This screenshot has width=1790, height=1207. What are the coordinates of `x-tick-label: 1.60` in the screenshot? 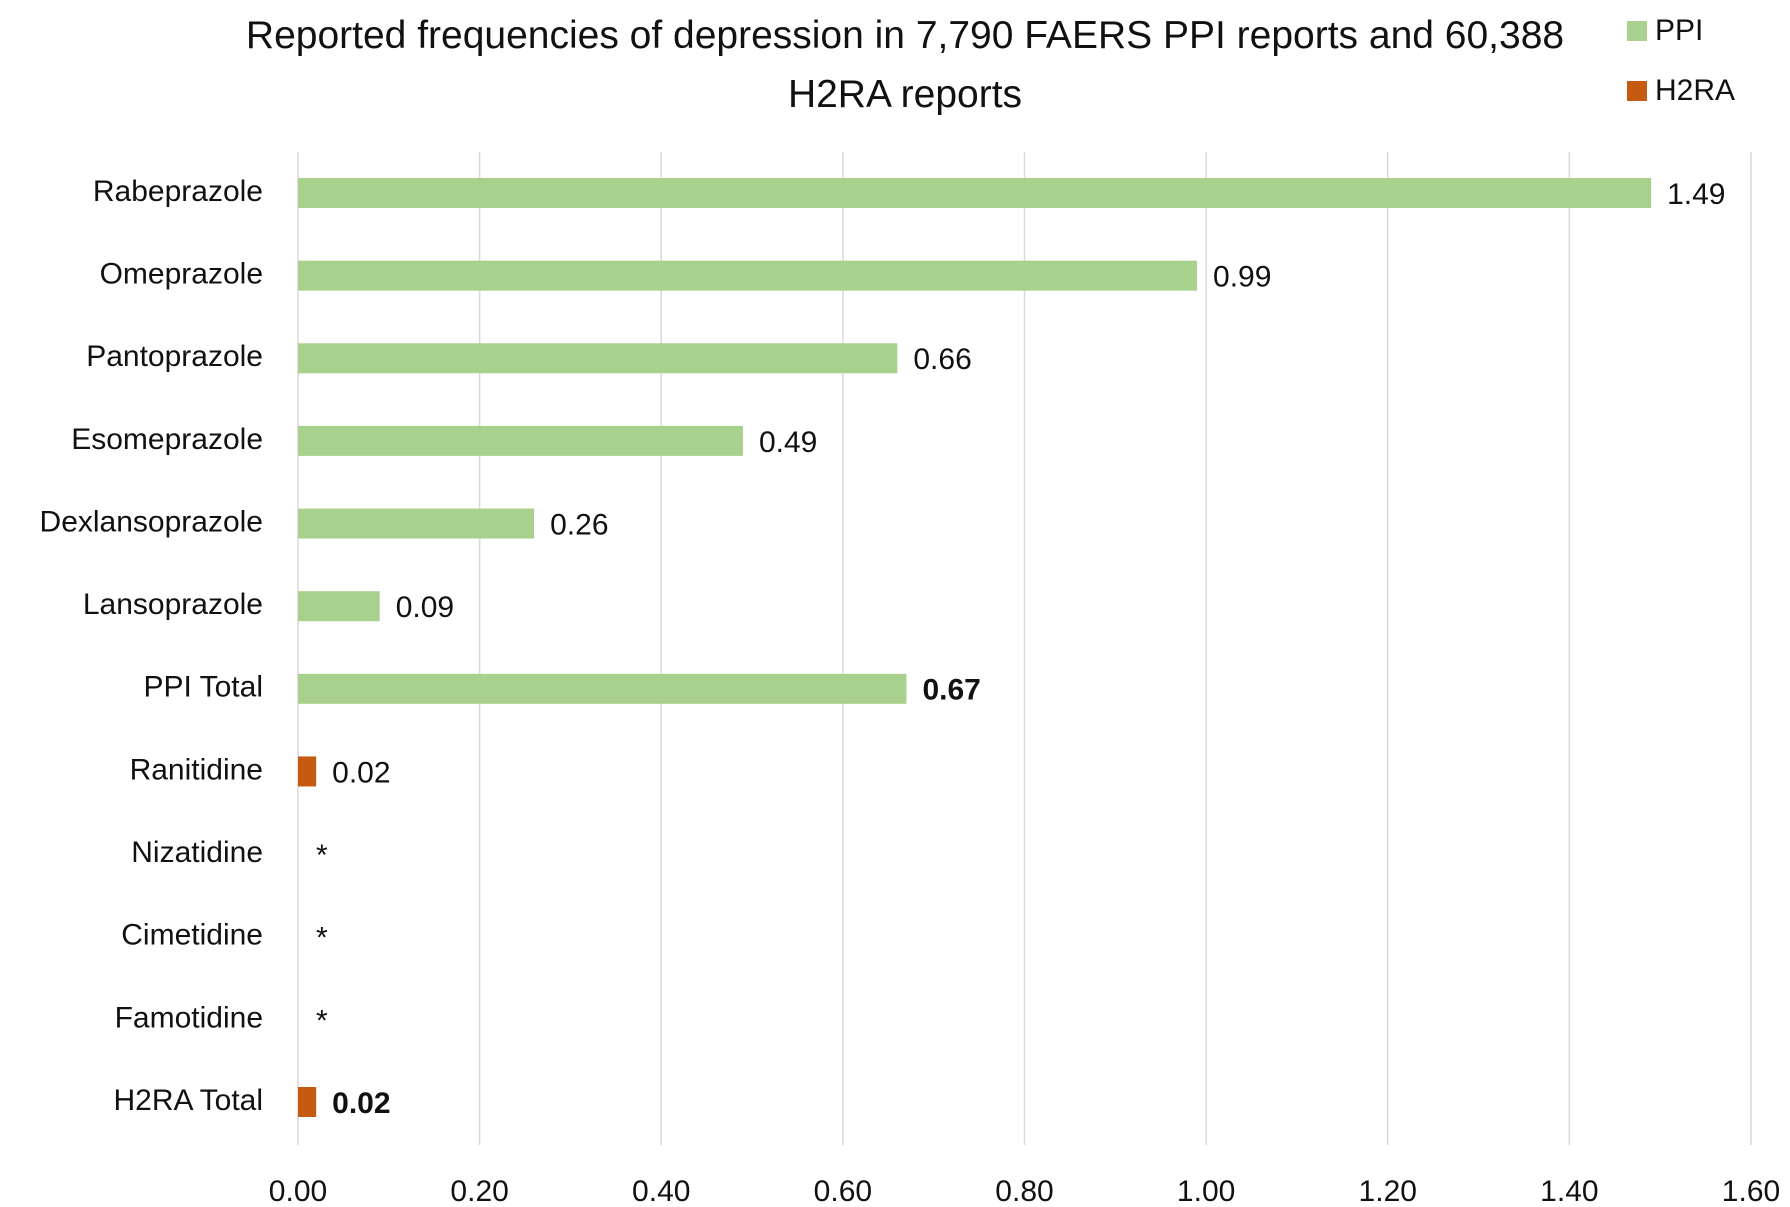 It's located at (1751, 1191).